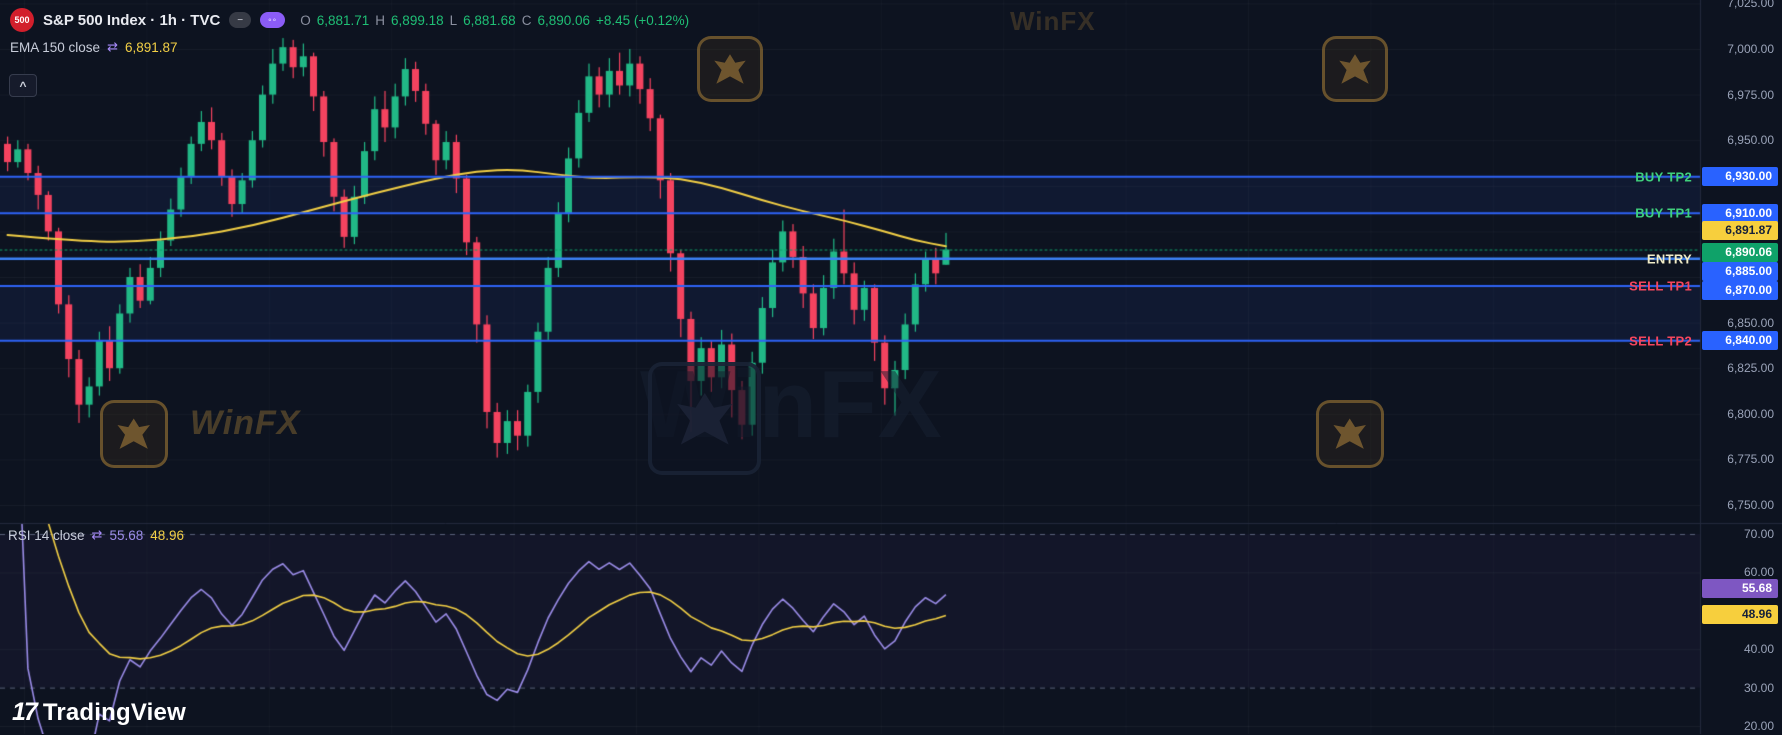 This screenshot has width=1782, height=735. Describe the element at coordinates (1750, 5) in the screenshot. I see `price-axis-tick: 7,025.00` at that location.